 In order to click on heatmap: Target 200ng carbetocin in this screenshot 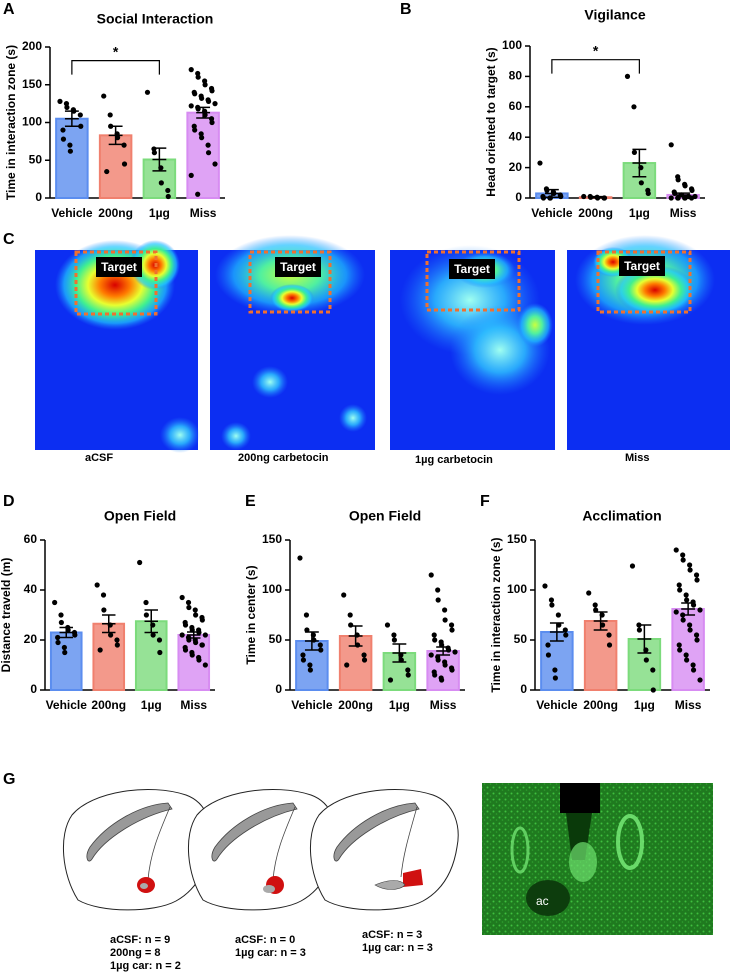, I will do `click(292, 349)`.